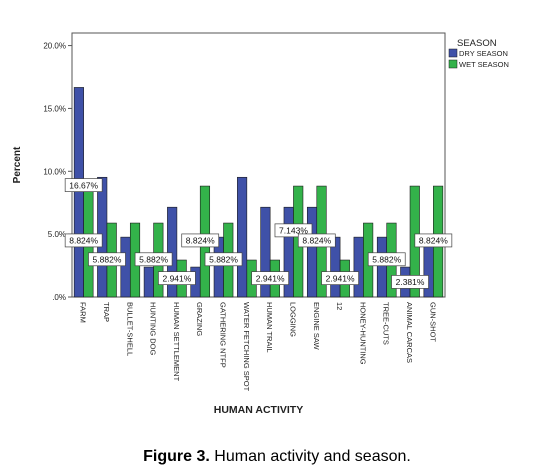 This screenshot has height=471, width=554. What do you see at coordinates (57, 234) in the screenshot?
I see `y-tick-label: 5.0%` at bounding box center [57, 234].